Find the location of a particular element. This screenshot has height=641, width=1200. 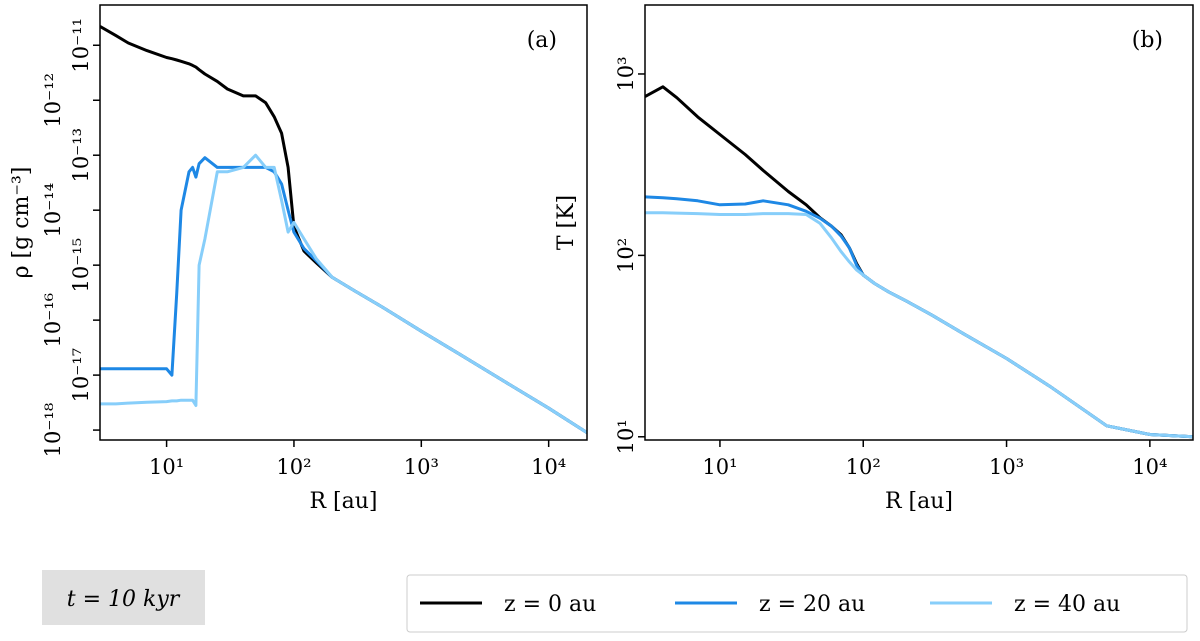

y-axis-label: ρ [g cm⁻³] is located at coordinates (21, 223).